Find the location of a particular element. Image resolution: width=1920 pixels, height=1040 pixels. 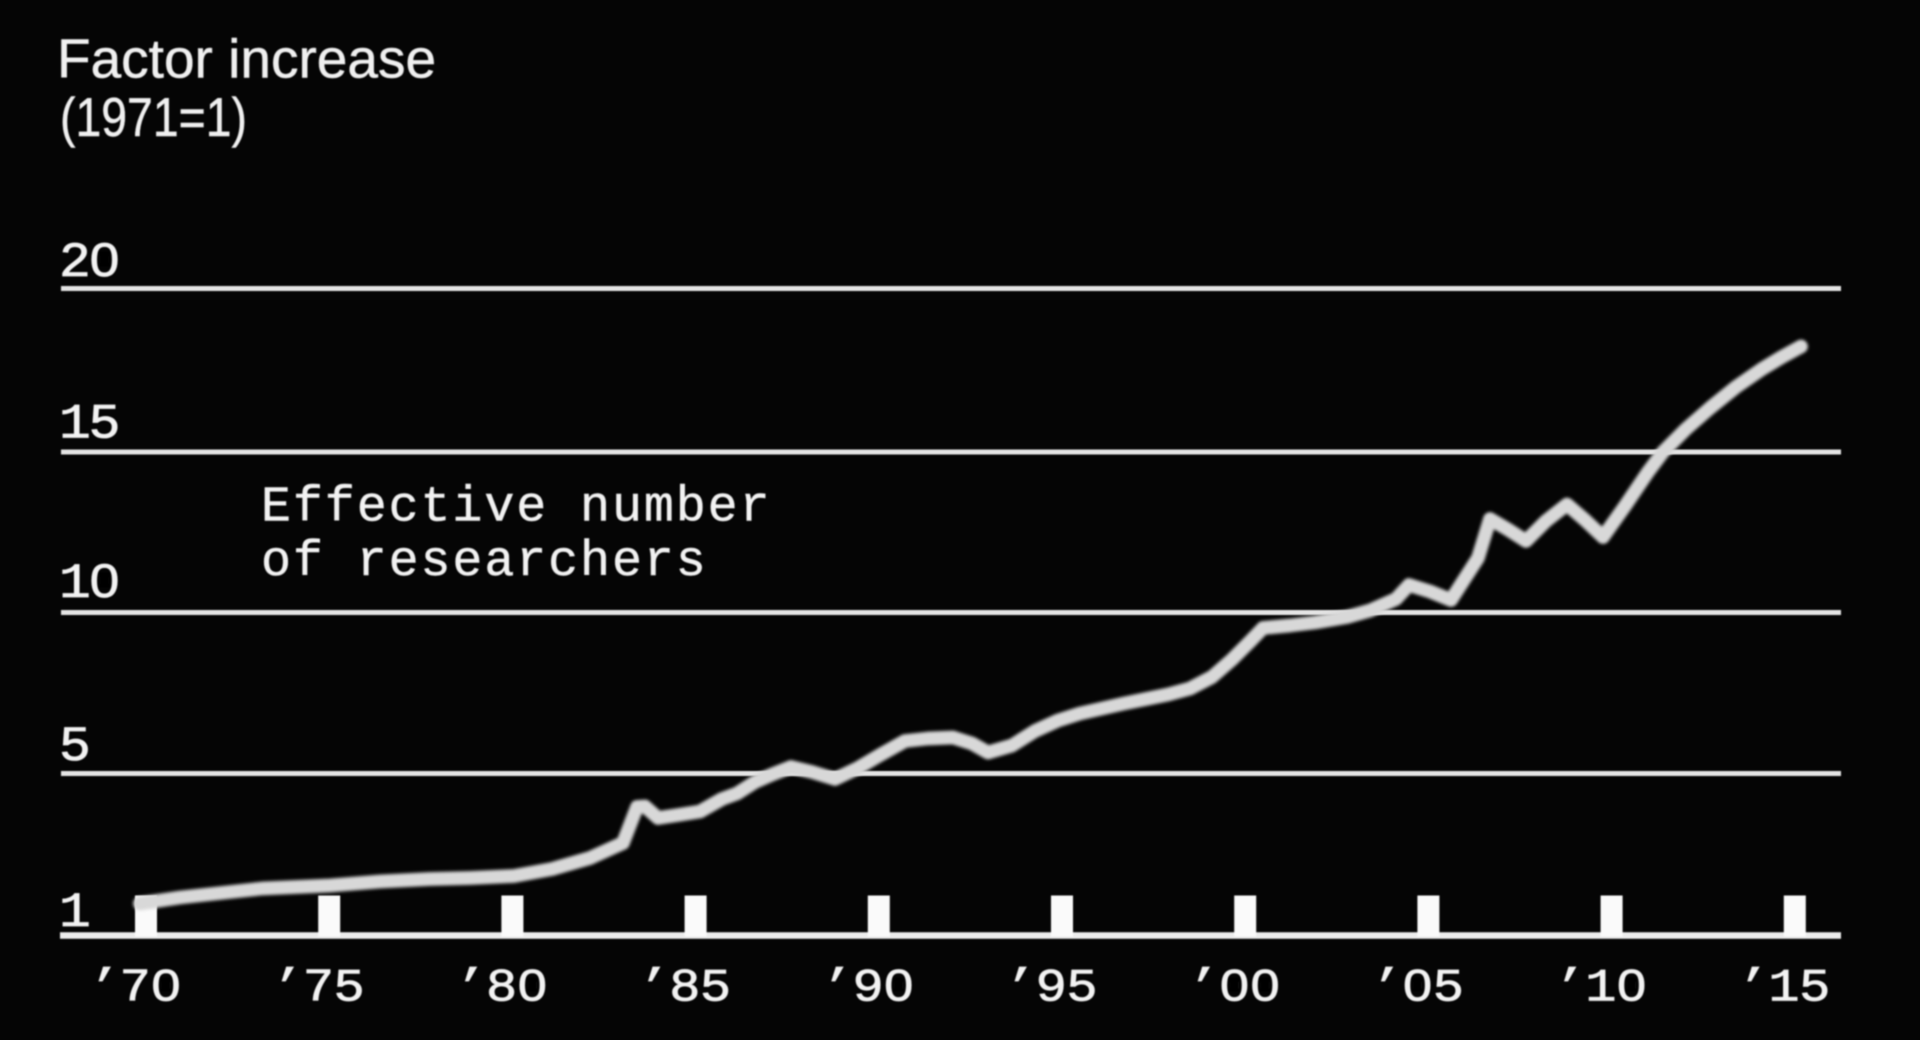

svg-text: 5 is located at coordinates (74, 748).